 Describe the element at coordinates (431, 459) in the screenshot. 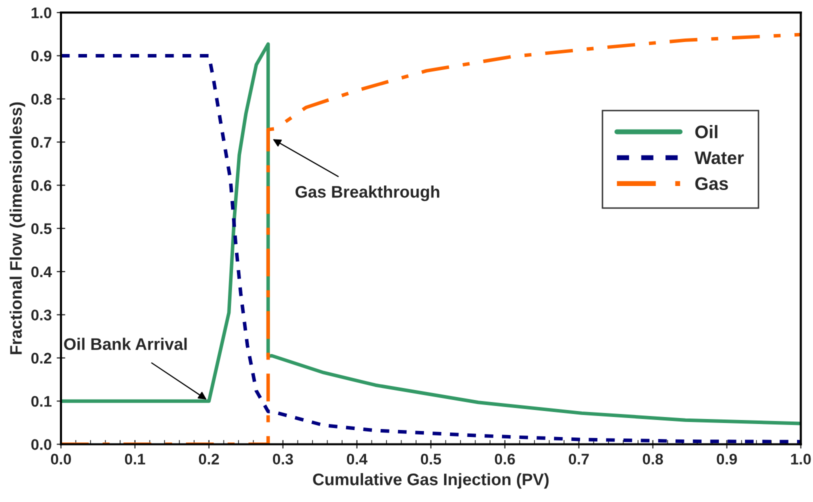

I see `x-tick-label: 0.5` at that location.